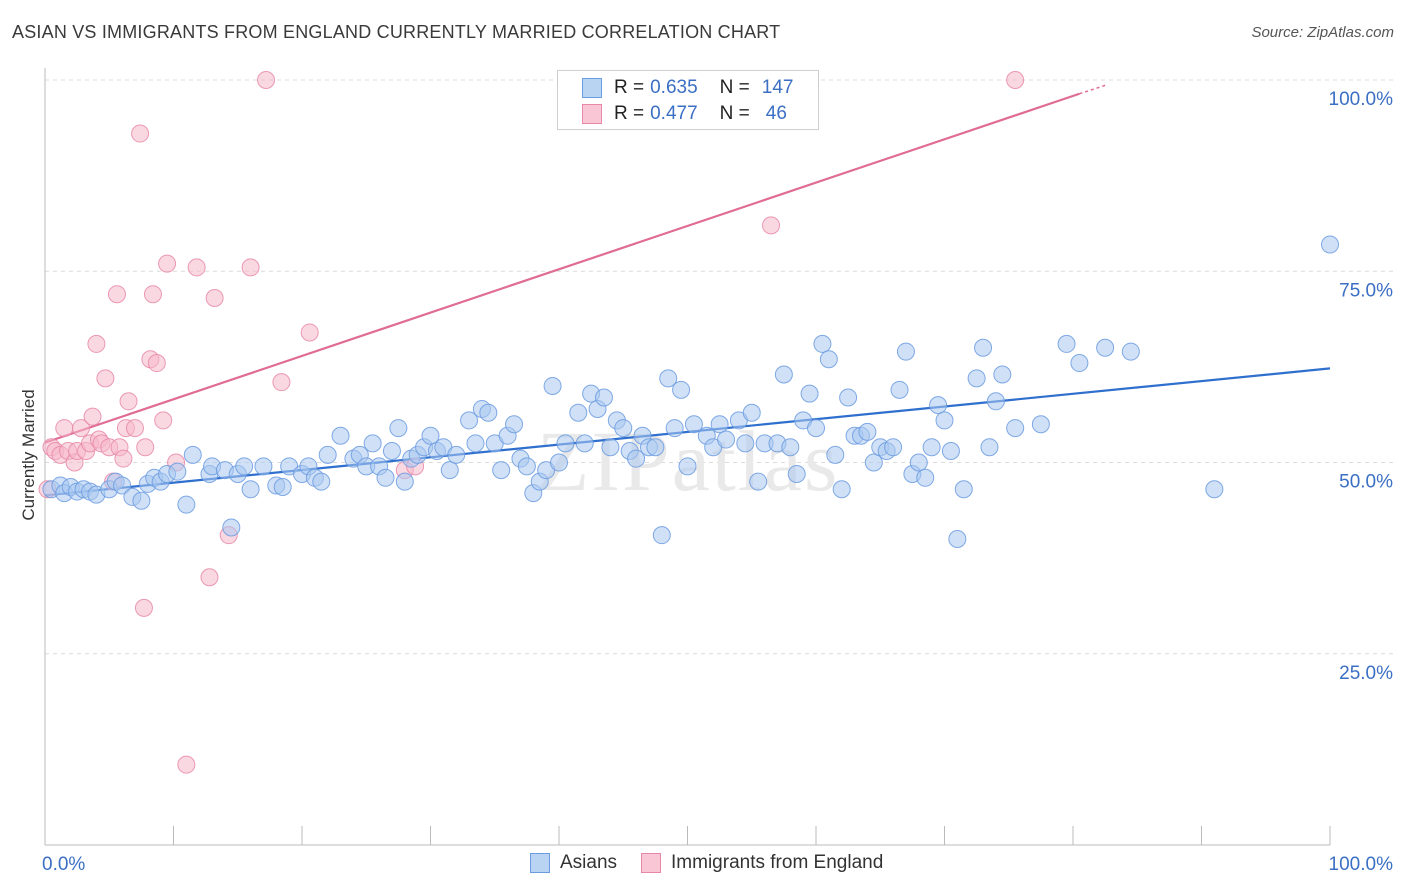 This screenshot has width=1406, height=892. I want to click on legend-item-england: Immigrants from England, so click(762, 863).